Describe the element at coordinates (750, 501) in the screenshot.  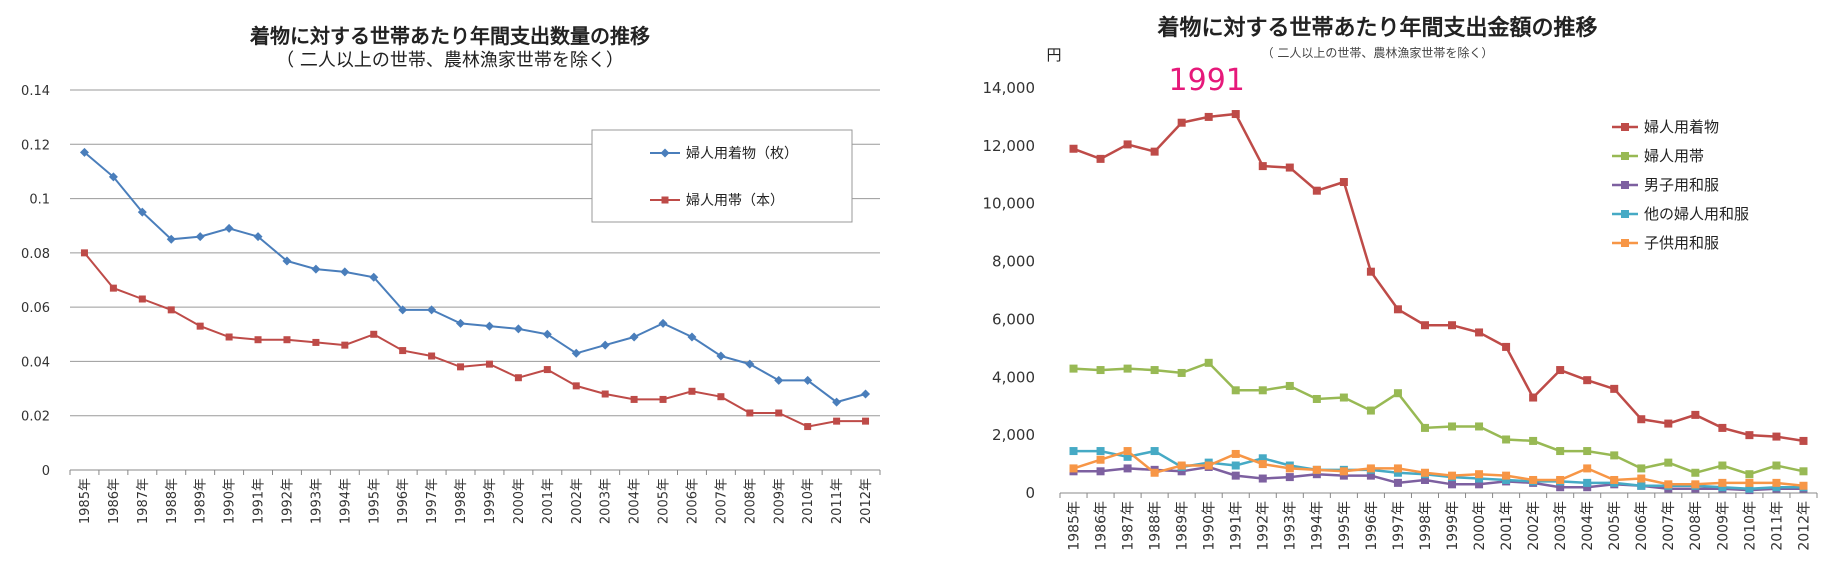
I see `x-tick-label: 2008年` at that location.